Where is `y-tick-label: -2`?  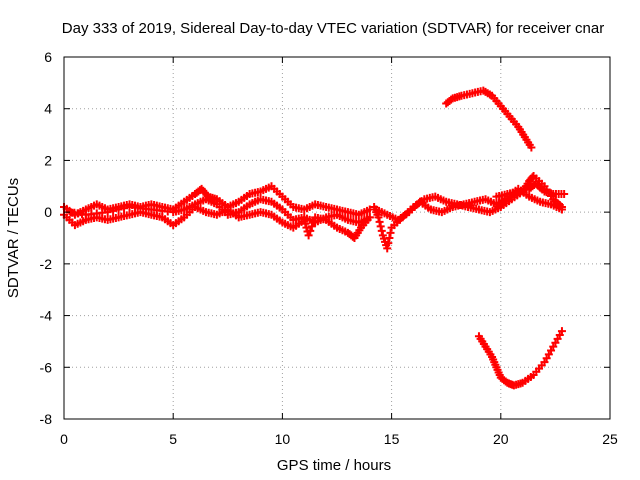
y-tick-label: -2 is located at coordinates (46, 264).